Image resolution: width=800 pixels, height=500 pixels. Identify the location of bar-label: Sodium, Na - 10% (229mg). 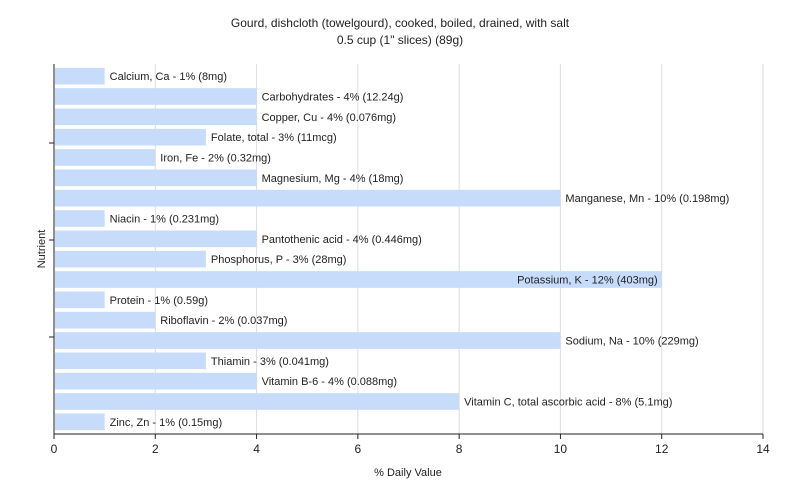
(631, 342).